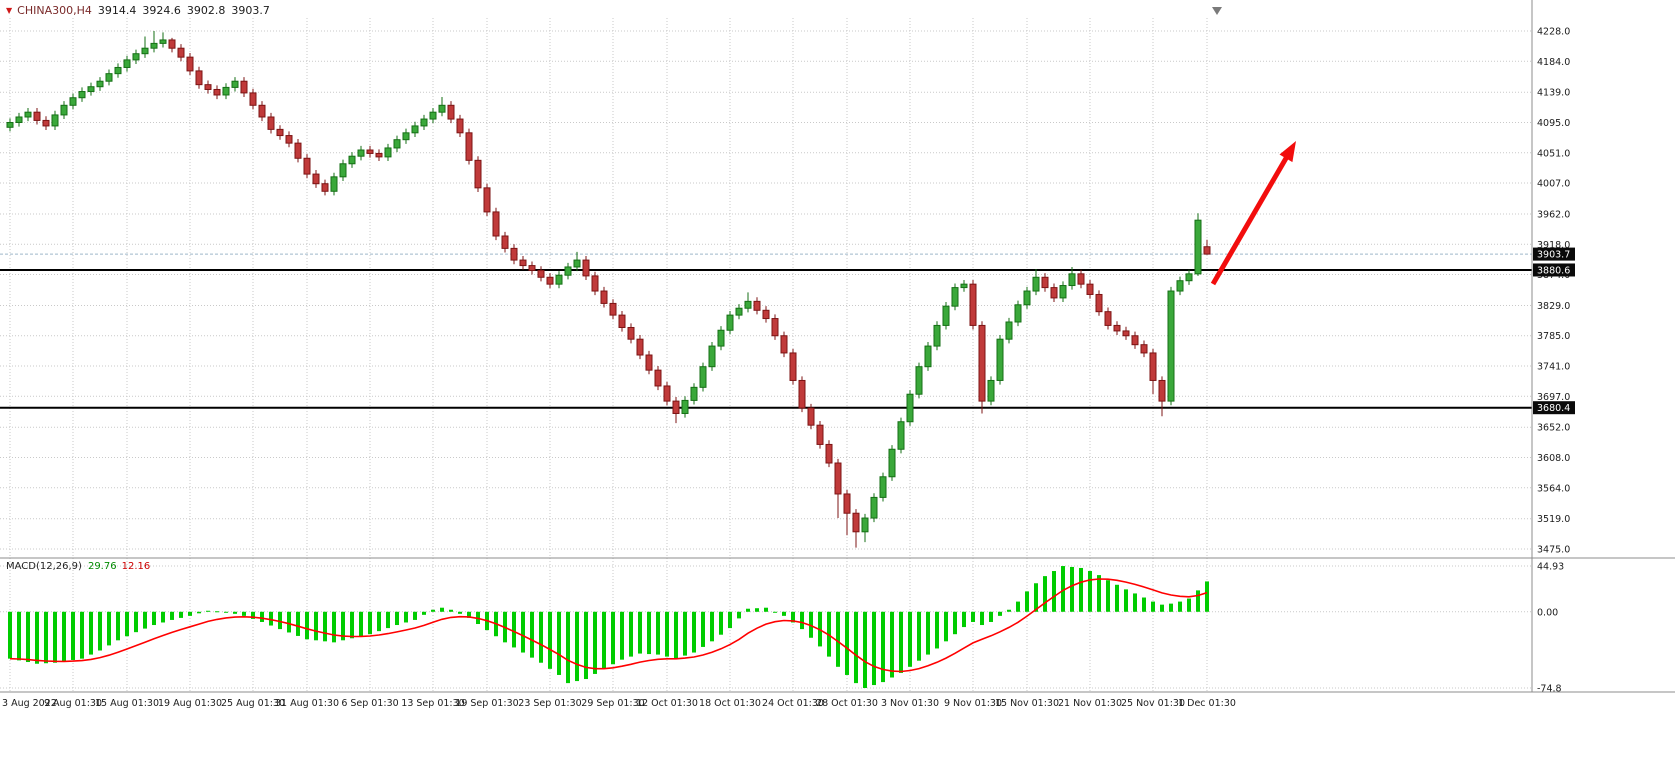 This screenshot has height=763, width=1675. I want to click on time-axis-label: 21 Nov 01:30, so click(1090, 703).